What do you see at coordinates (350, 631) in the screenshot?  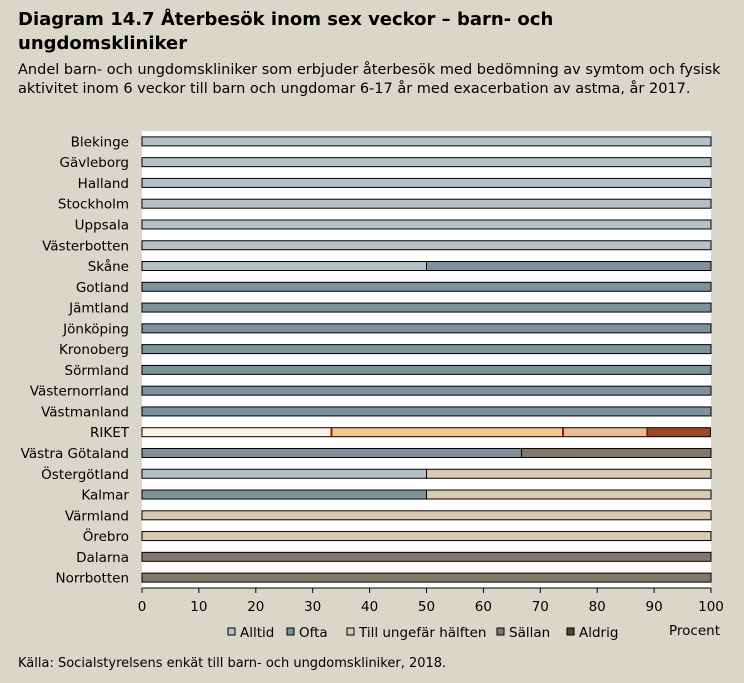 I see `legend-swatch-till-ungefar-halften` at bounding box center [350, 631].